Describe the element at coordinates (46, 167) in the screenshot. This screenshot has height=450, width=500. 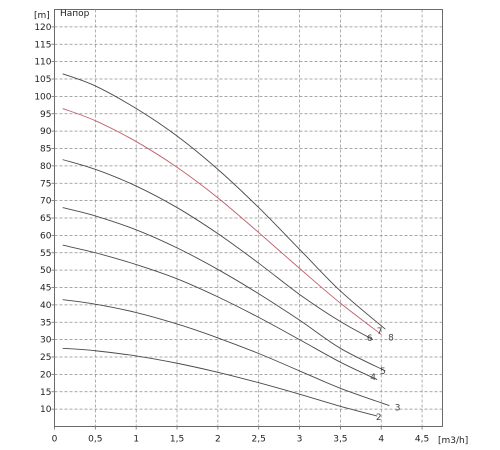
I see `y-tick-label: 80` at that location.